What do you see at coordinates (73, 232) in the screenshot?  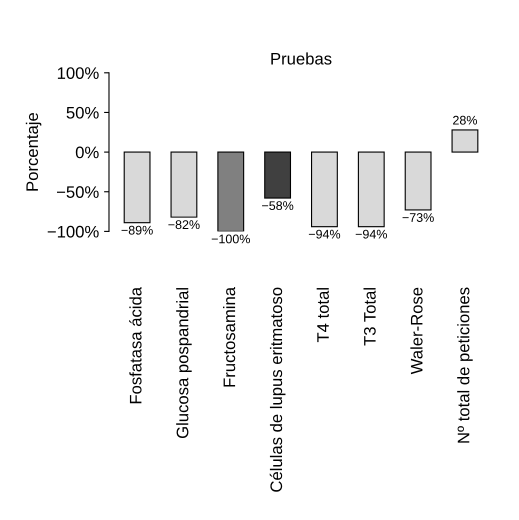 I see `y-tick-label: −100%` at bounding box center [73, 232].